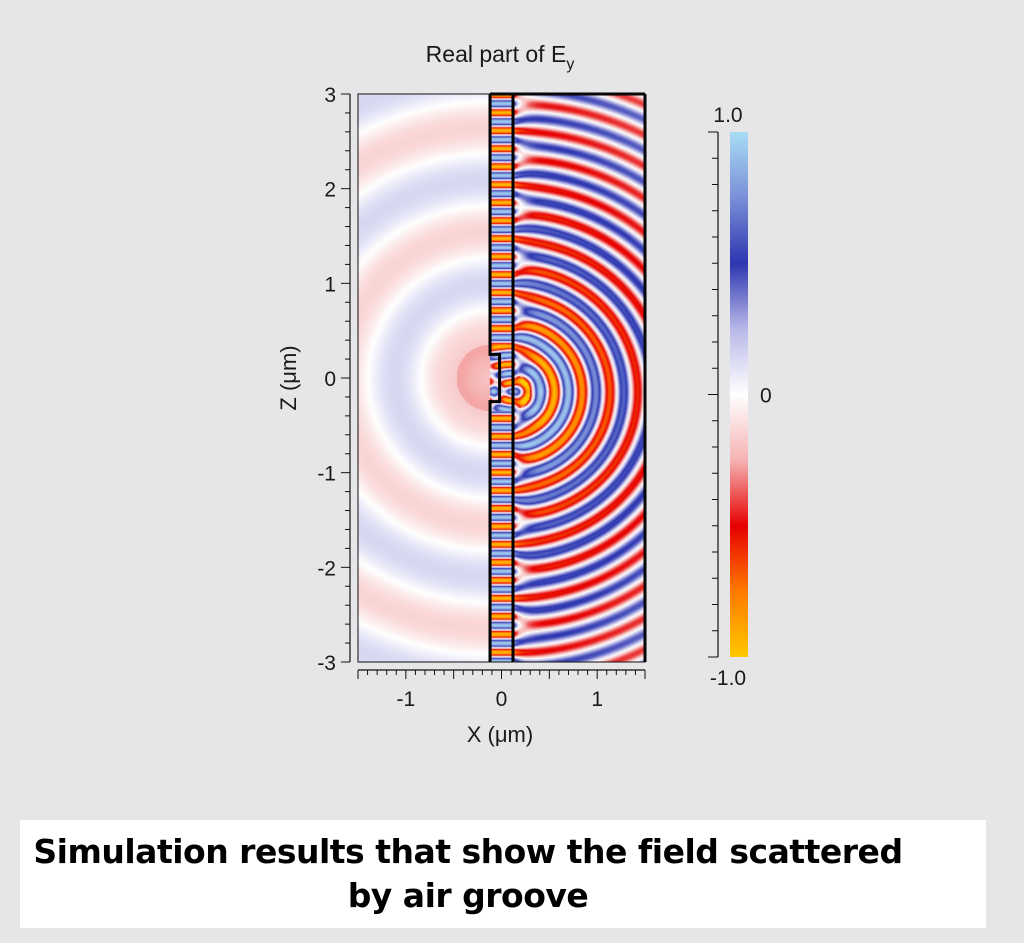 Image resolution: width=1024 pixels, height=943 pixels. I want to click on y-axis: -3 -2 -1 0 1 2 3, so click(334, 379).